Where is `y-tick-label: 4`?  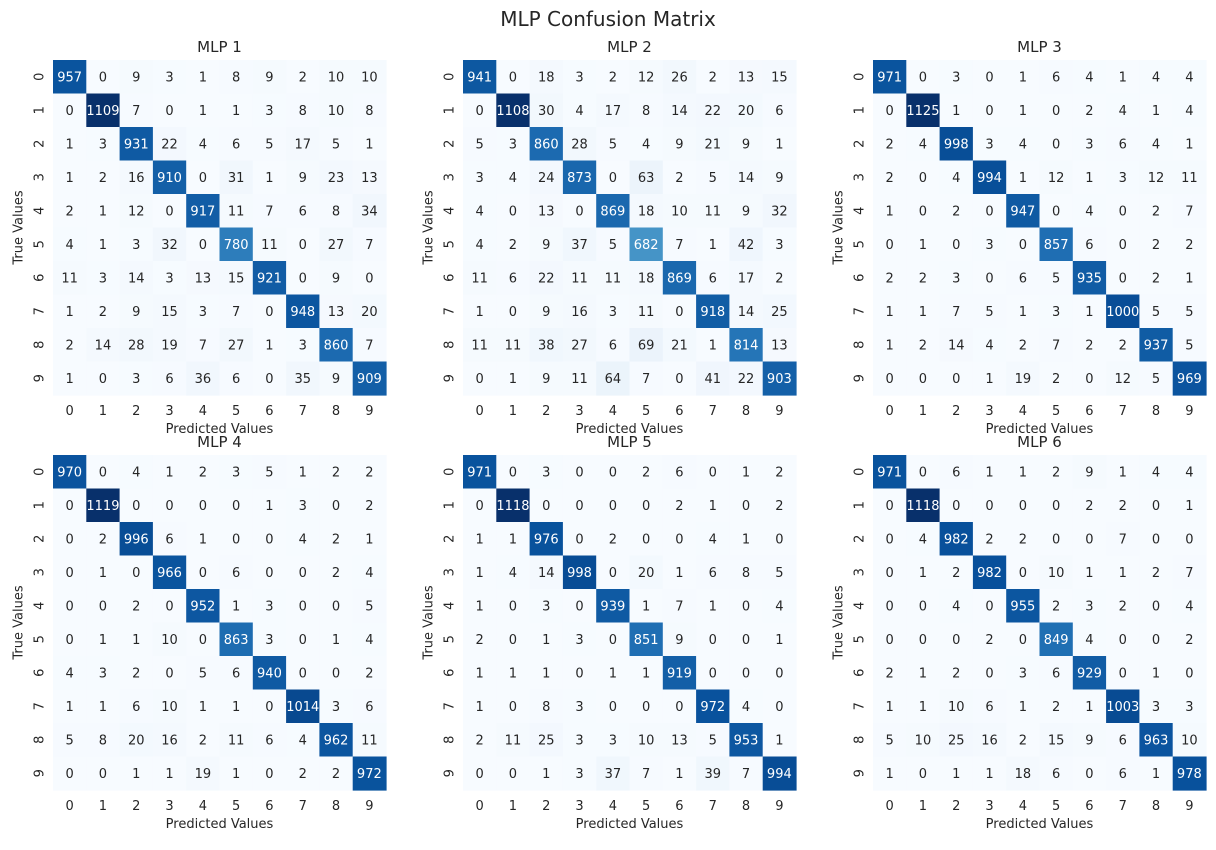
y-tick-label: 4 is located at coordinates (40, 211).